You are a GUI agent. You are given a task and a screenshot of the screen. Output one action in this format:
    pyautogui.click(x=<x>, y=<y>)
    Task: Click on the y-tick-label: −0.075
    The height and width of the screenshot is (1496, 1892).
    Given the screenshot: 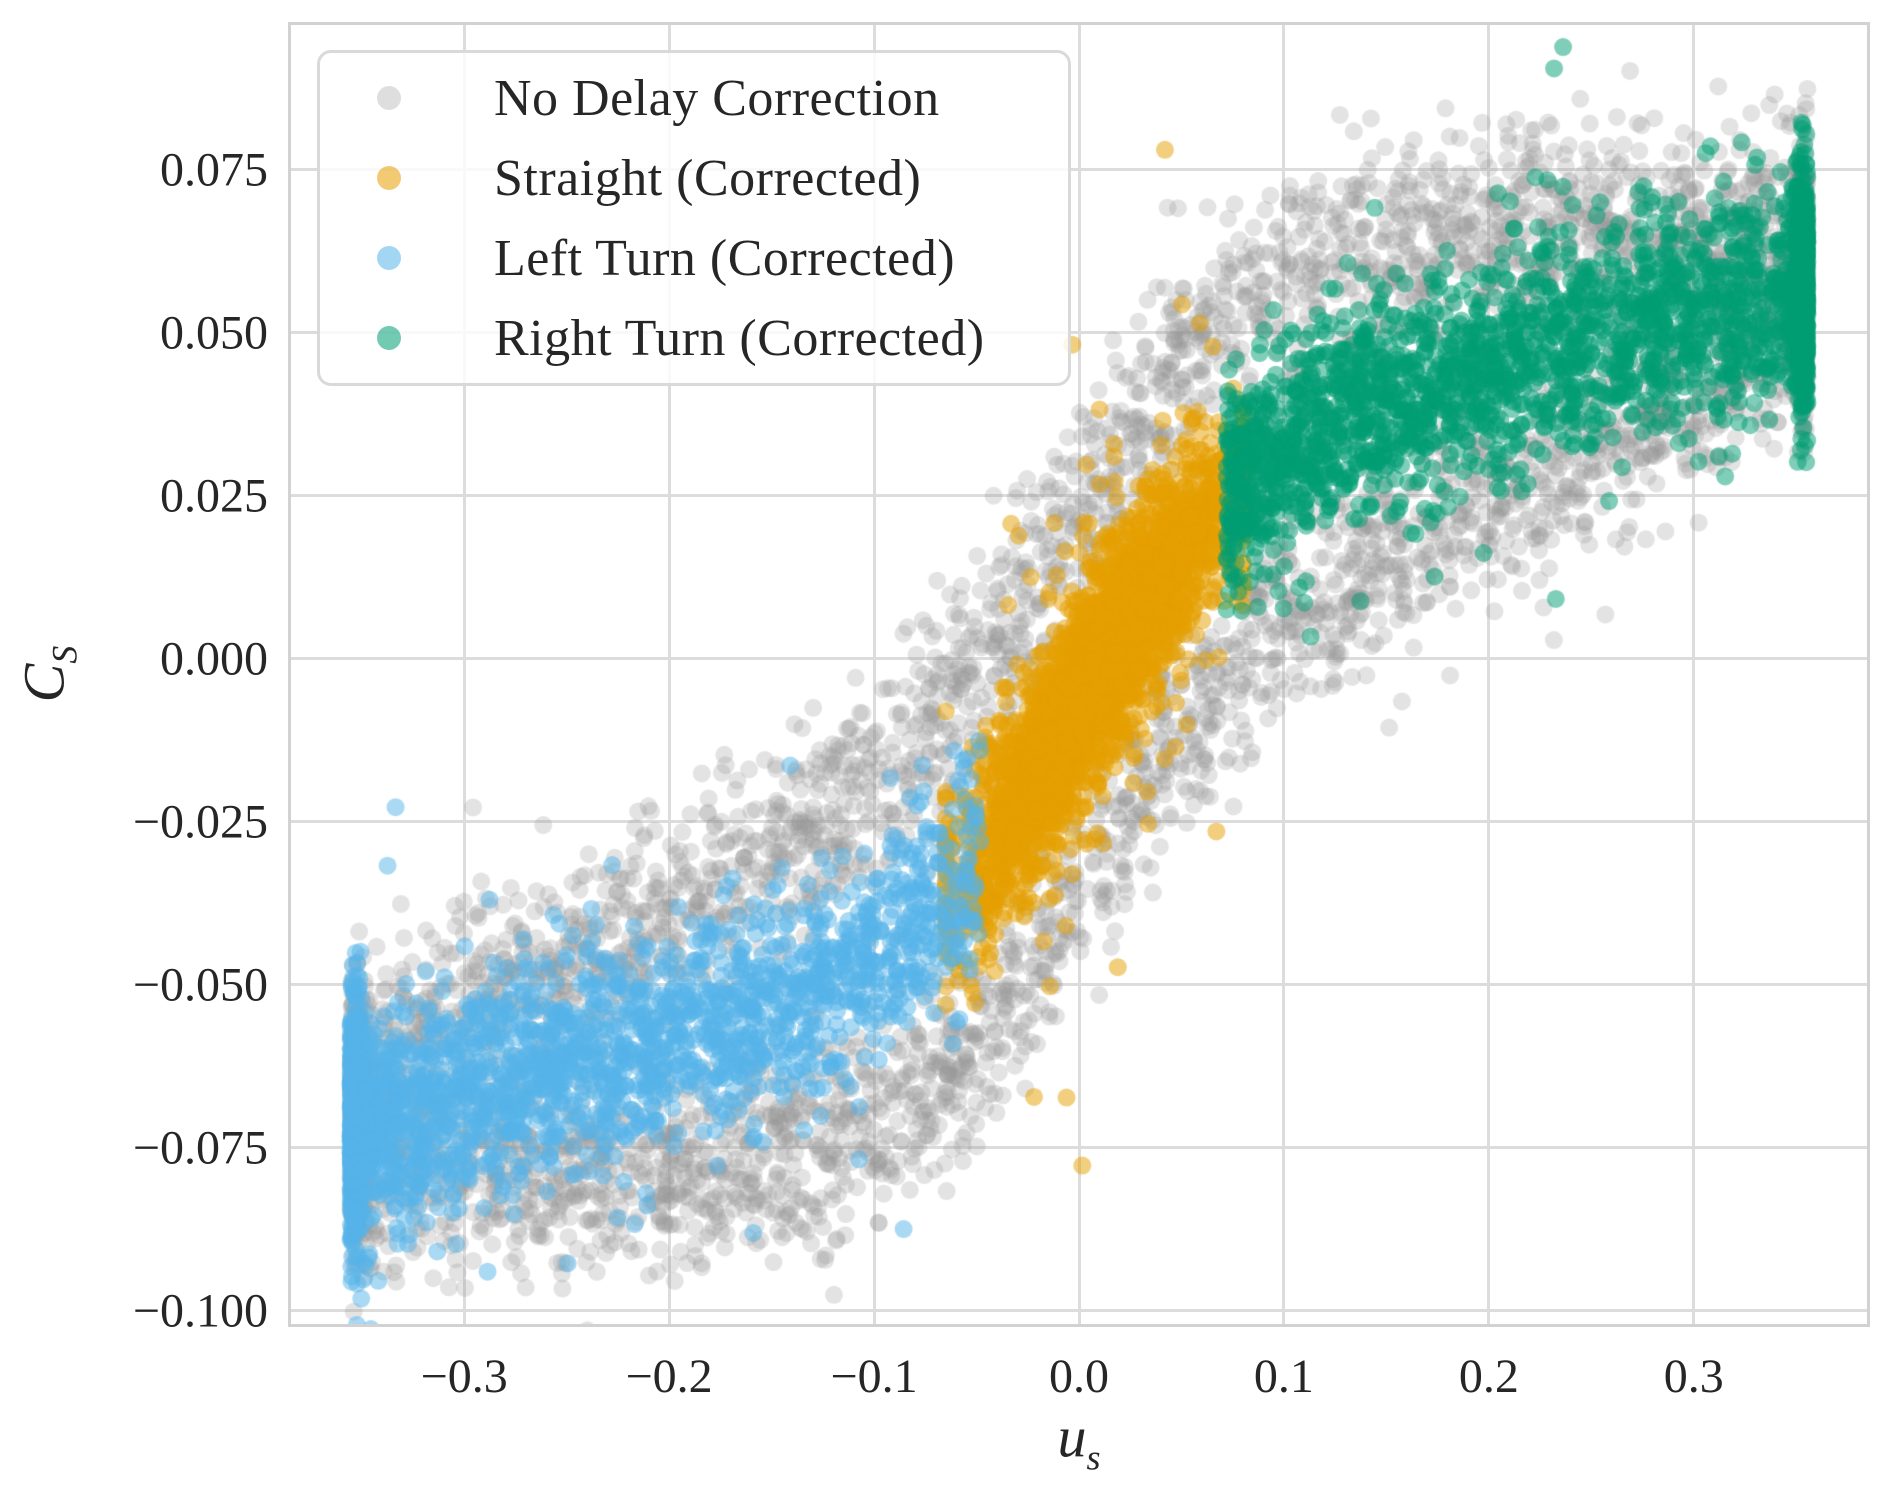 What is the action you would take?
    pyautogui.click(x=200, y=1148)
    